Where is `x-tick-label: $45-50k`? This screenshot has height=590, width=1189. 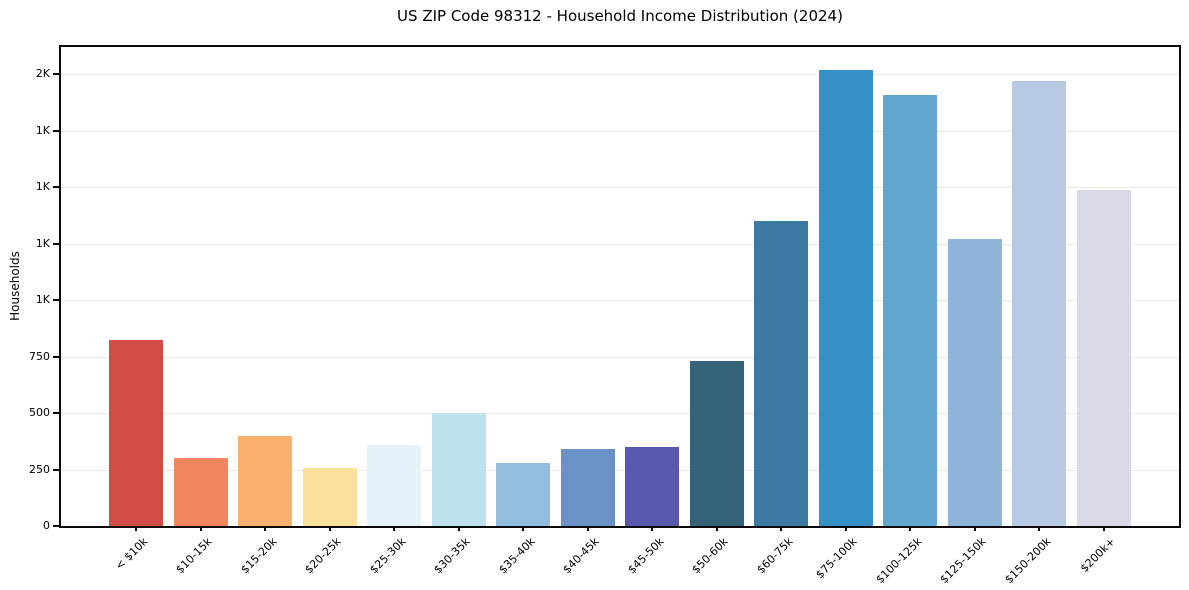 x-tick-label: $45-50k is located at coordinates (645, 556).